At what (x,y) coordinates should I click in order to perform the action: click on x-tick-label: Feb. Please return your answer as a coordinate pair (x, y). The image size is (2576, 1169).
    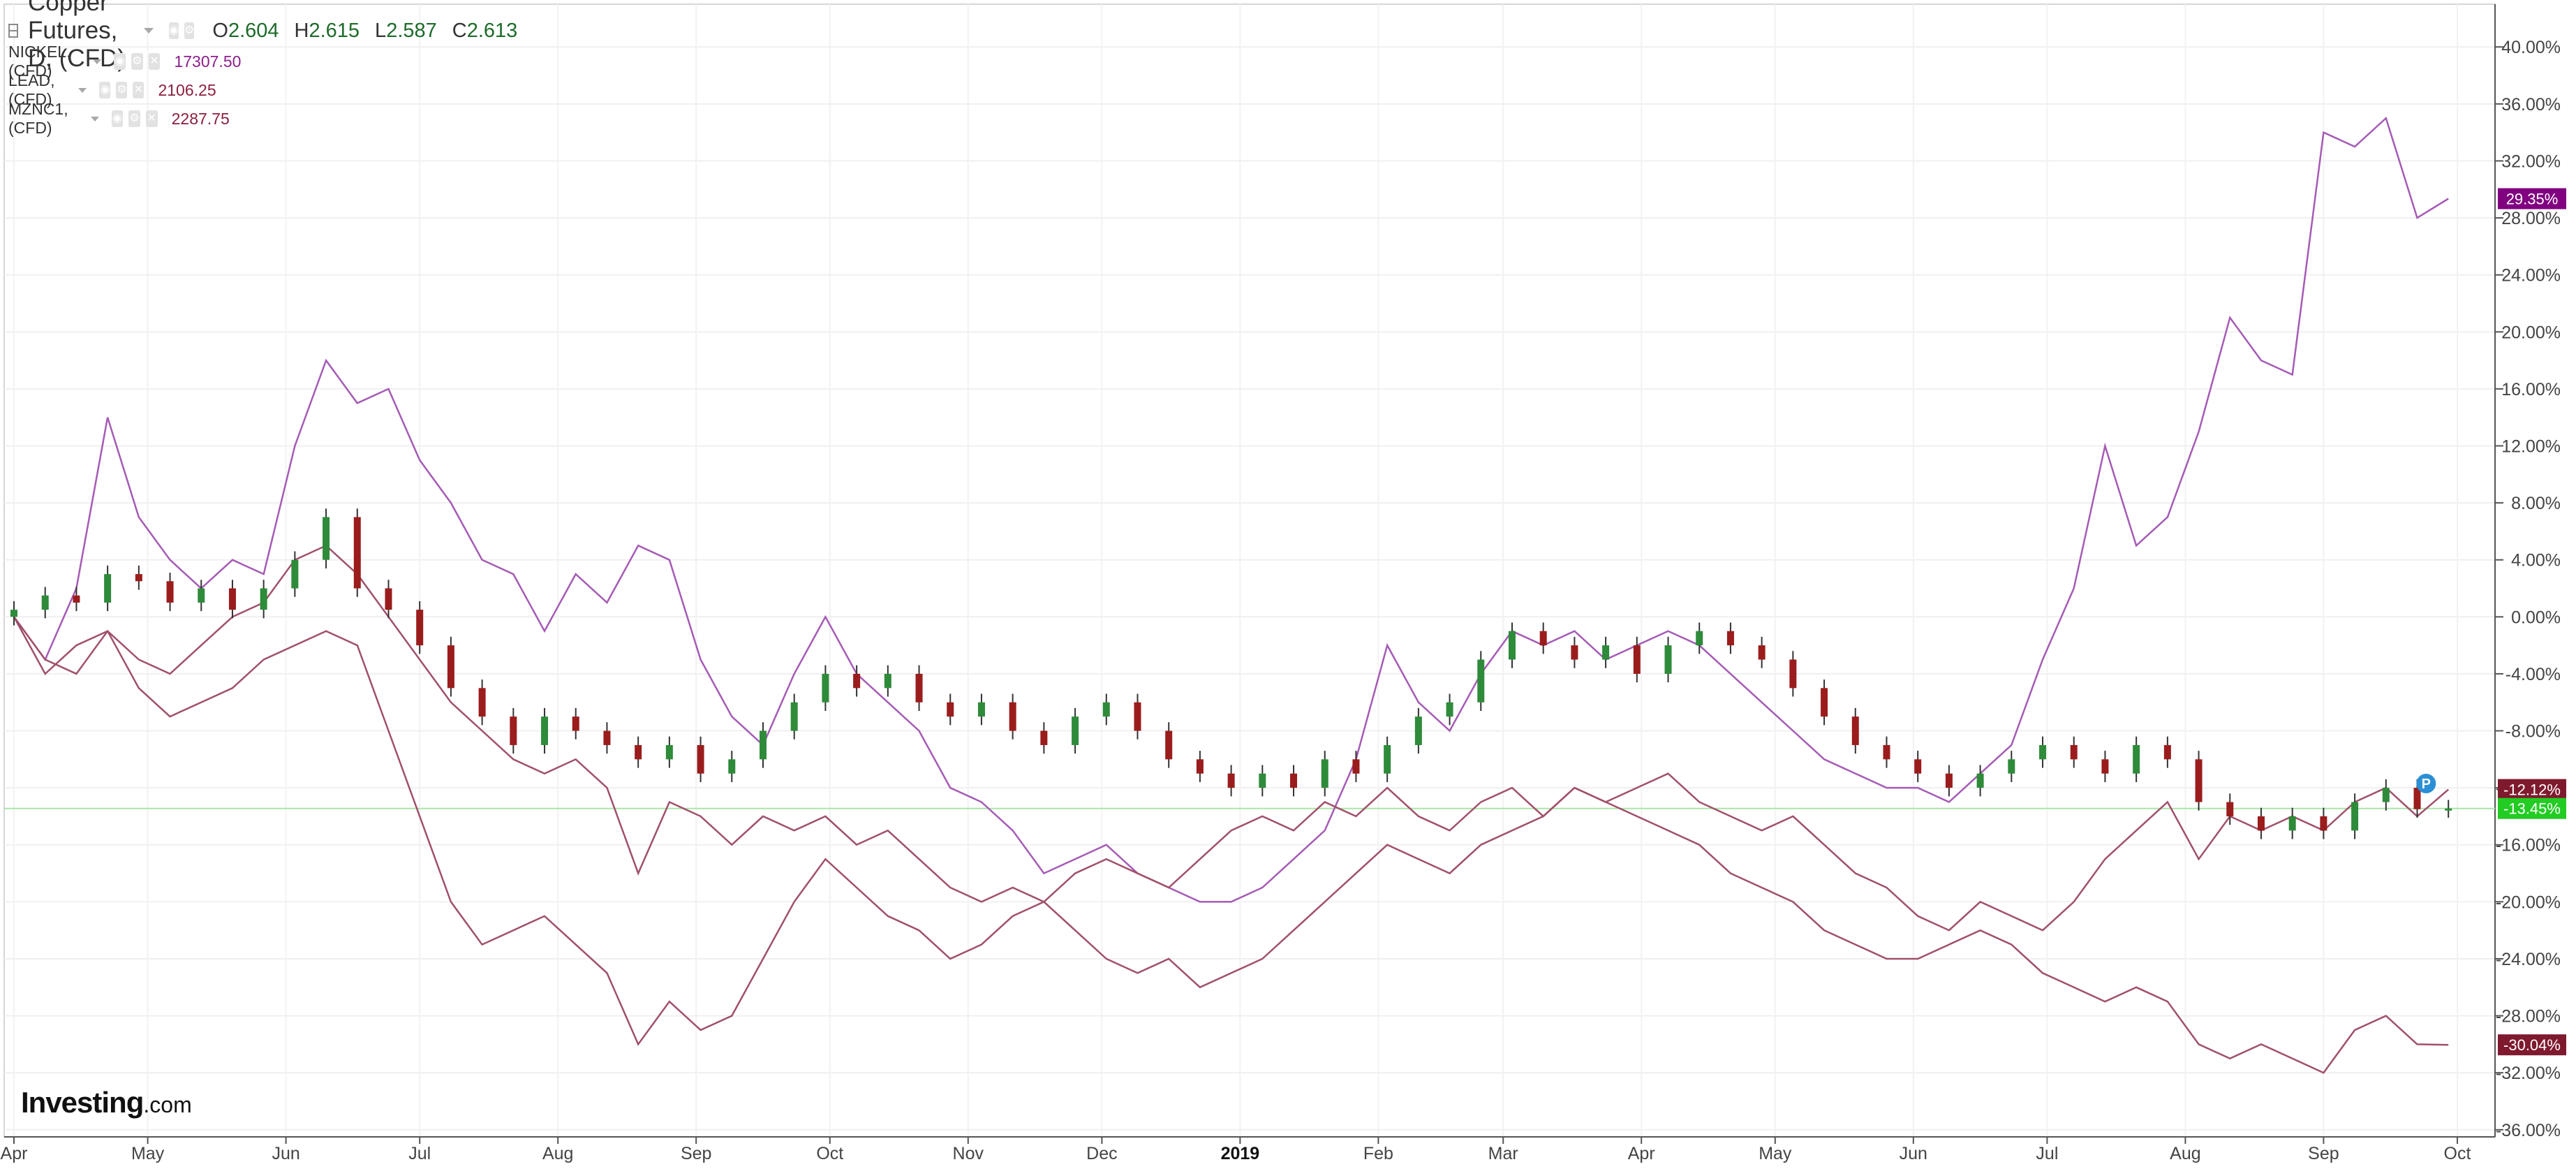
    Looking at the image, I should click on (1378, 1153).